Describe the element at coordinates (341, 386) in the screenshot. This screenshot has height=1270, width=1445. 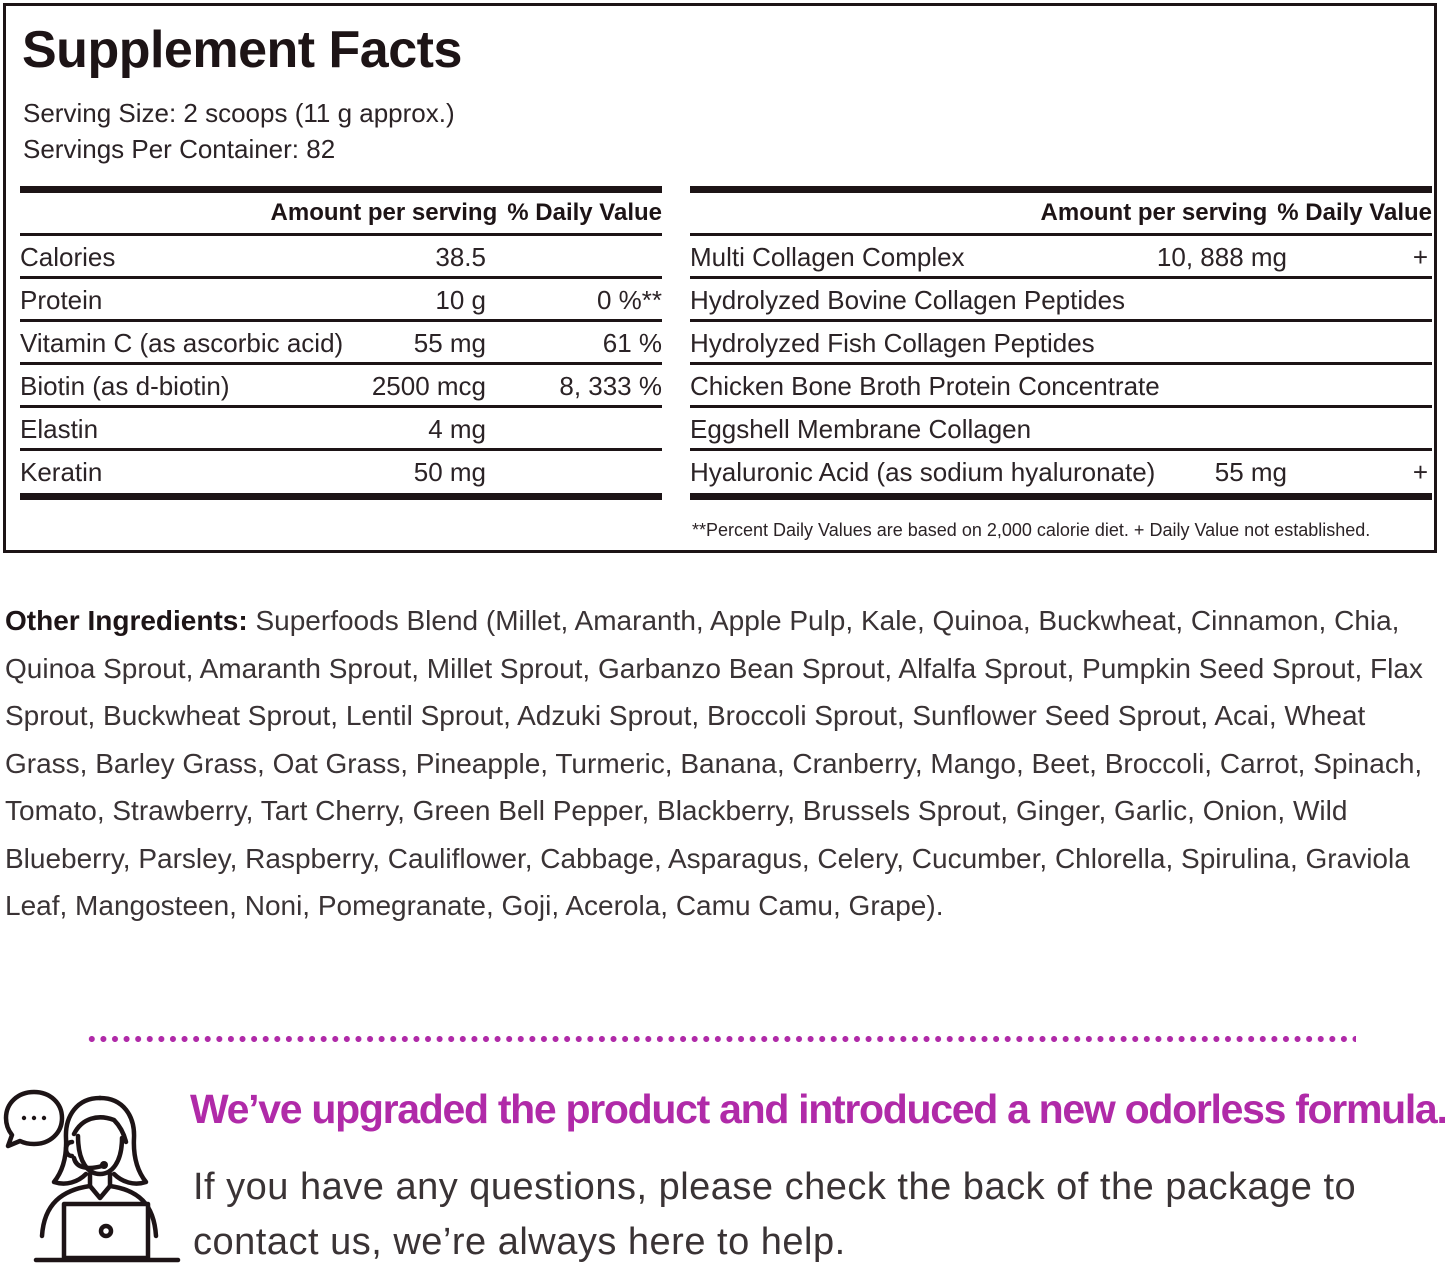
I see `table-row: Biotin (as d-biotin) 2500 mcg 8, 333 %` at that location.